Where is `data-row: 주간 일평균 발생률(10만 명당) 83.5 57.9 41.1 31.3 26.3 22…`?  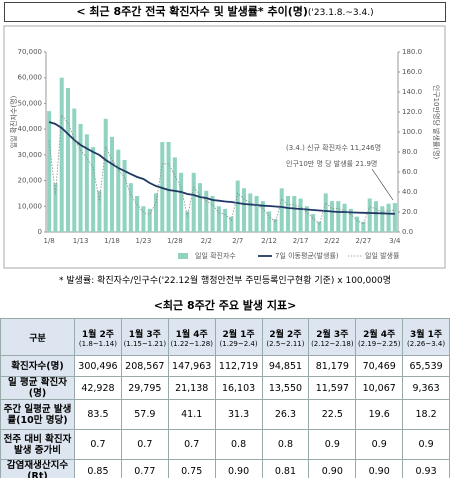 data-row: 주간 일평균 발생률(10만 명당) 83.5 57.9 41.1 31.3 26.3 22… is located at coordinates (225, 414).